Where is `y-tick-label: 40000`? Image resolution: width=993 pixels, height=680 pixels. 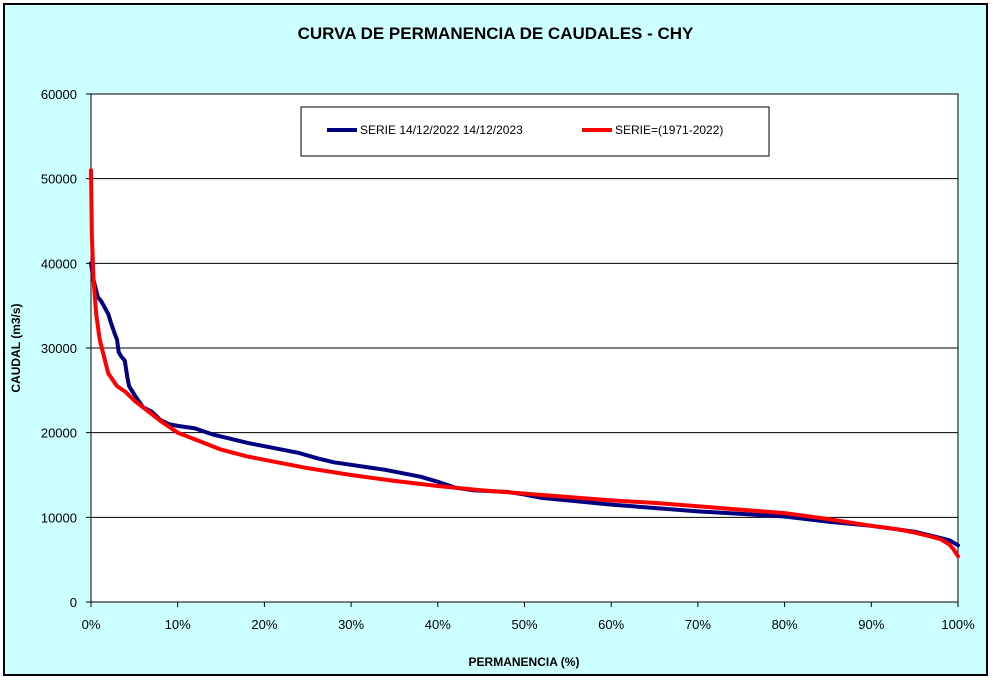
y-tick-label: 40000 is located at coordinates (59, 263).